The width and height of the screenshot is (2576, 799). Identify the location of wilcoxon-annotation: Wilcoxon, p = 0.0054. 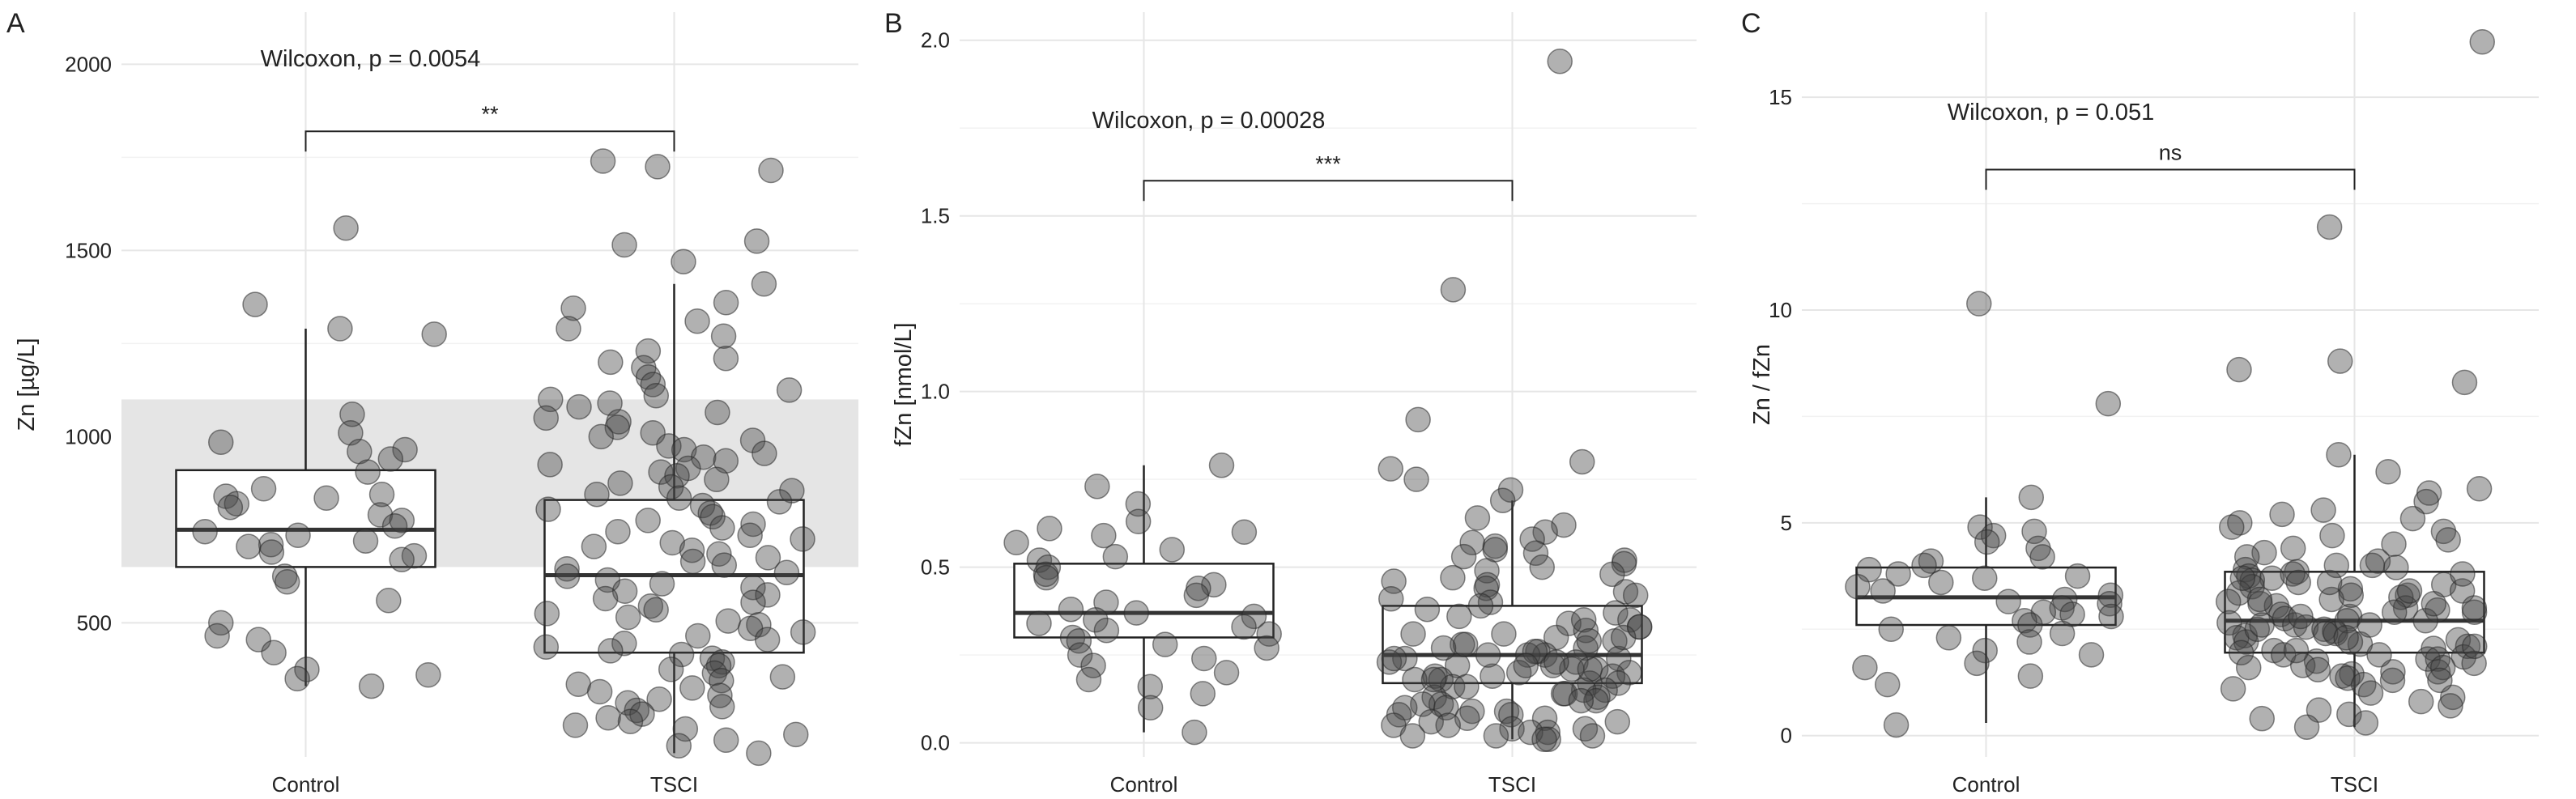
(371, 59).